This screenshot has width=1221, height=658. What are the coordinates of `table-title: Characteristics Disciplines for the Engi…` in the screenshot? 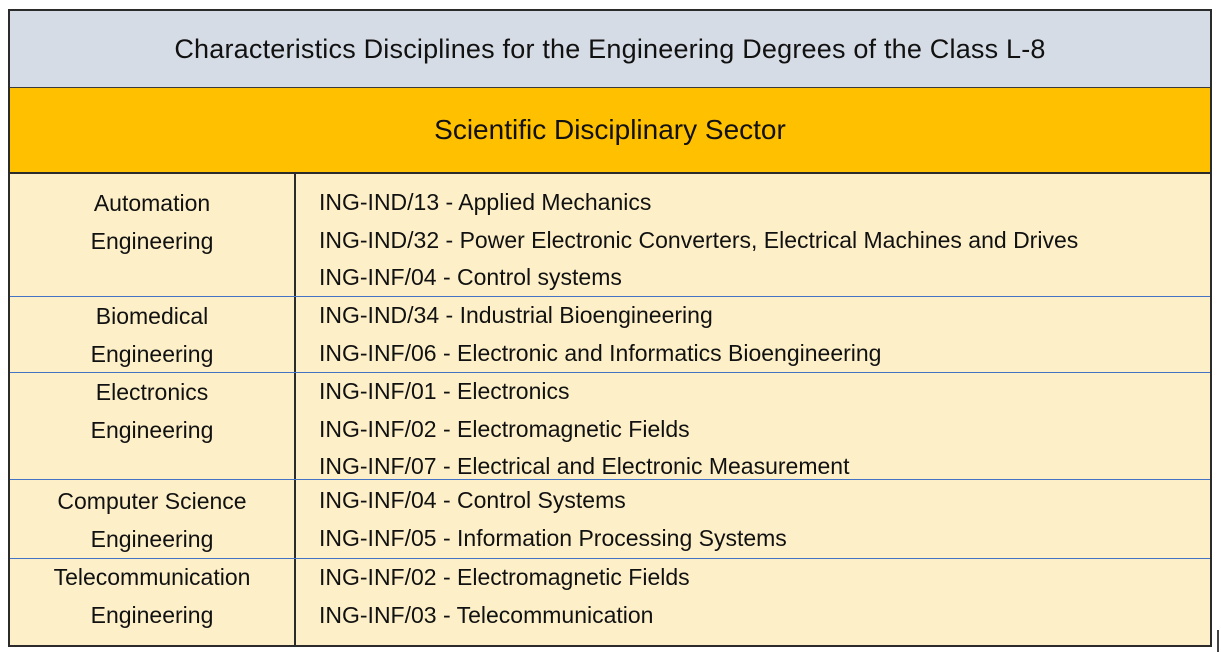 It's located at (610, 49).